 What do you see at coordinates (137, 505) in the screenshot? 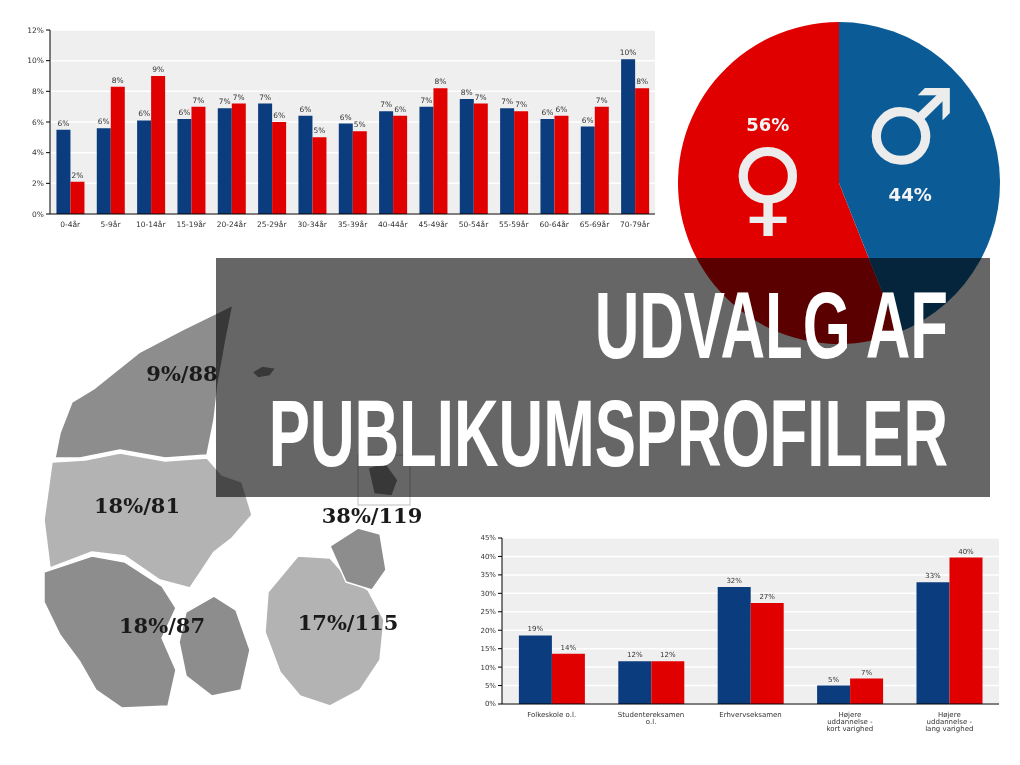
I see `text: 18%/81` at bounding box center [137, 505].